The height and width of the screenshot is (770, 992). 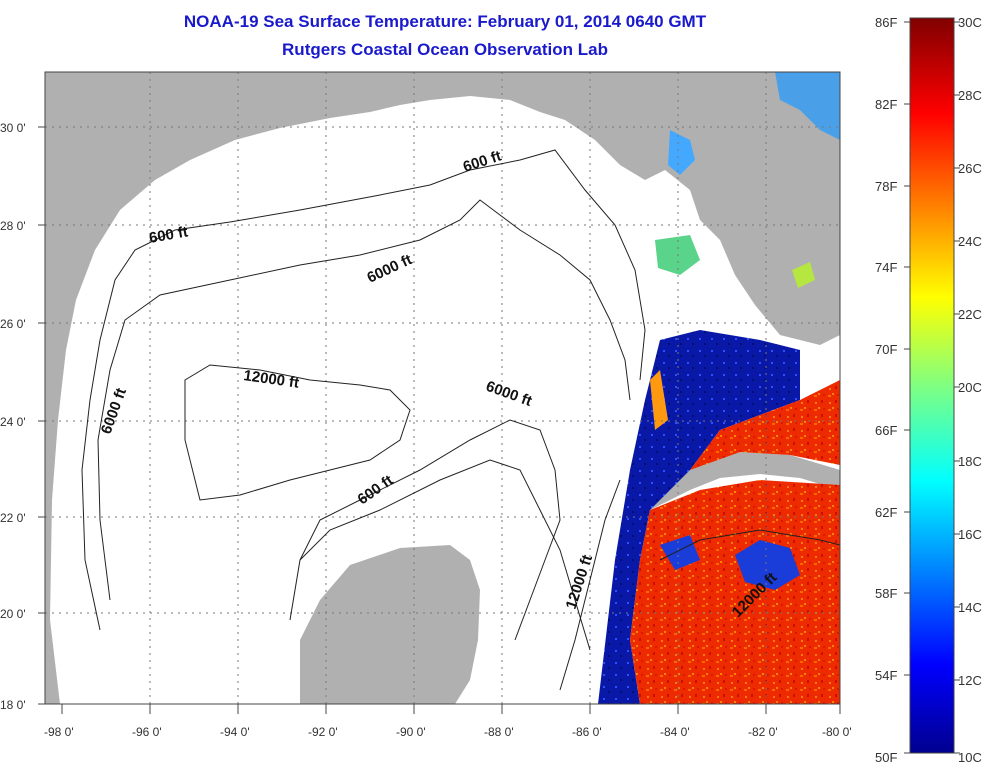 What do you see at coordinates (886, 104) in the screenshot?
I see `colorbar-f-label: 82F` at bounding box center [886, 104].